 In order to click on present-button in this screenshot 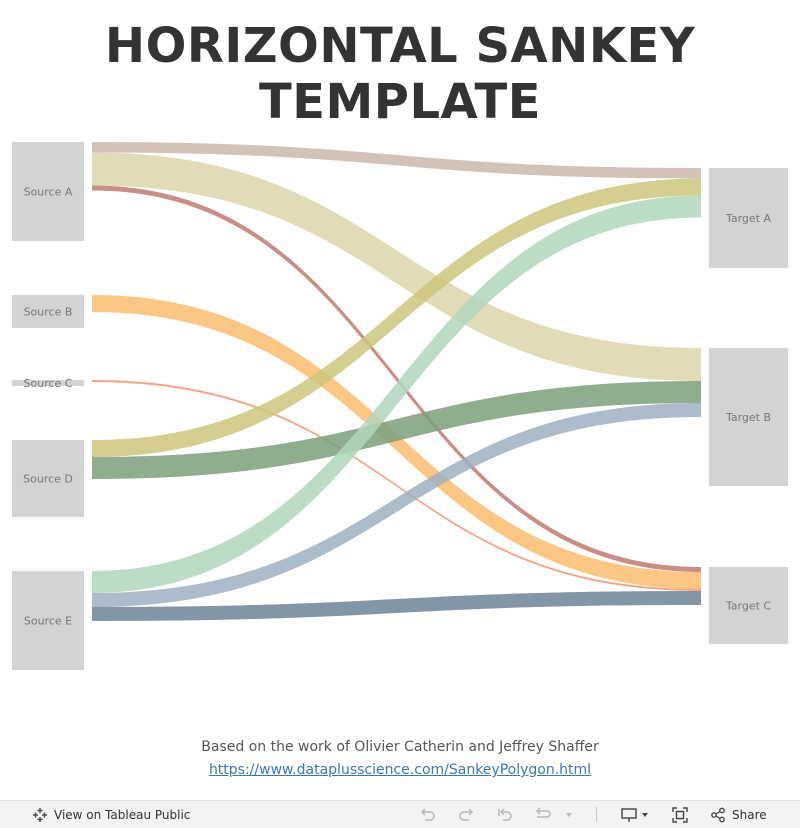, I will do `click(635, 814)`.